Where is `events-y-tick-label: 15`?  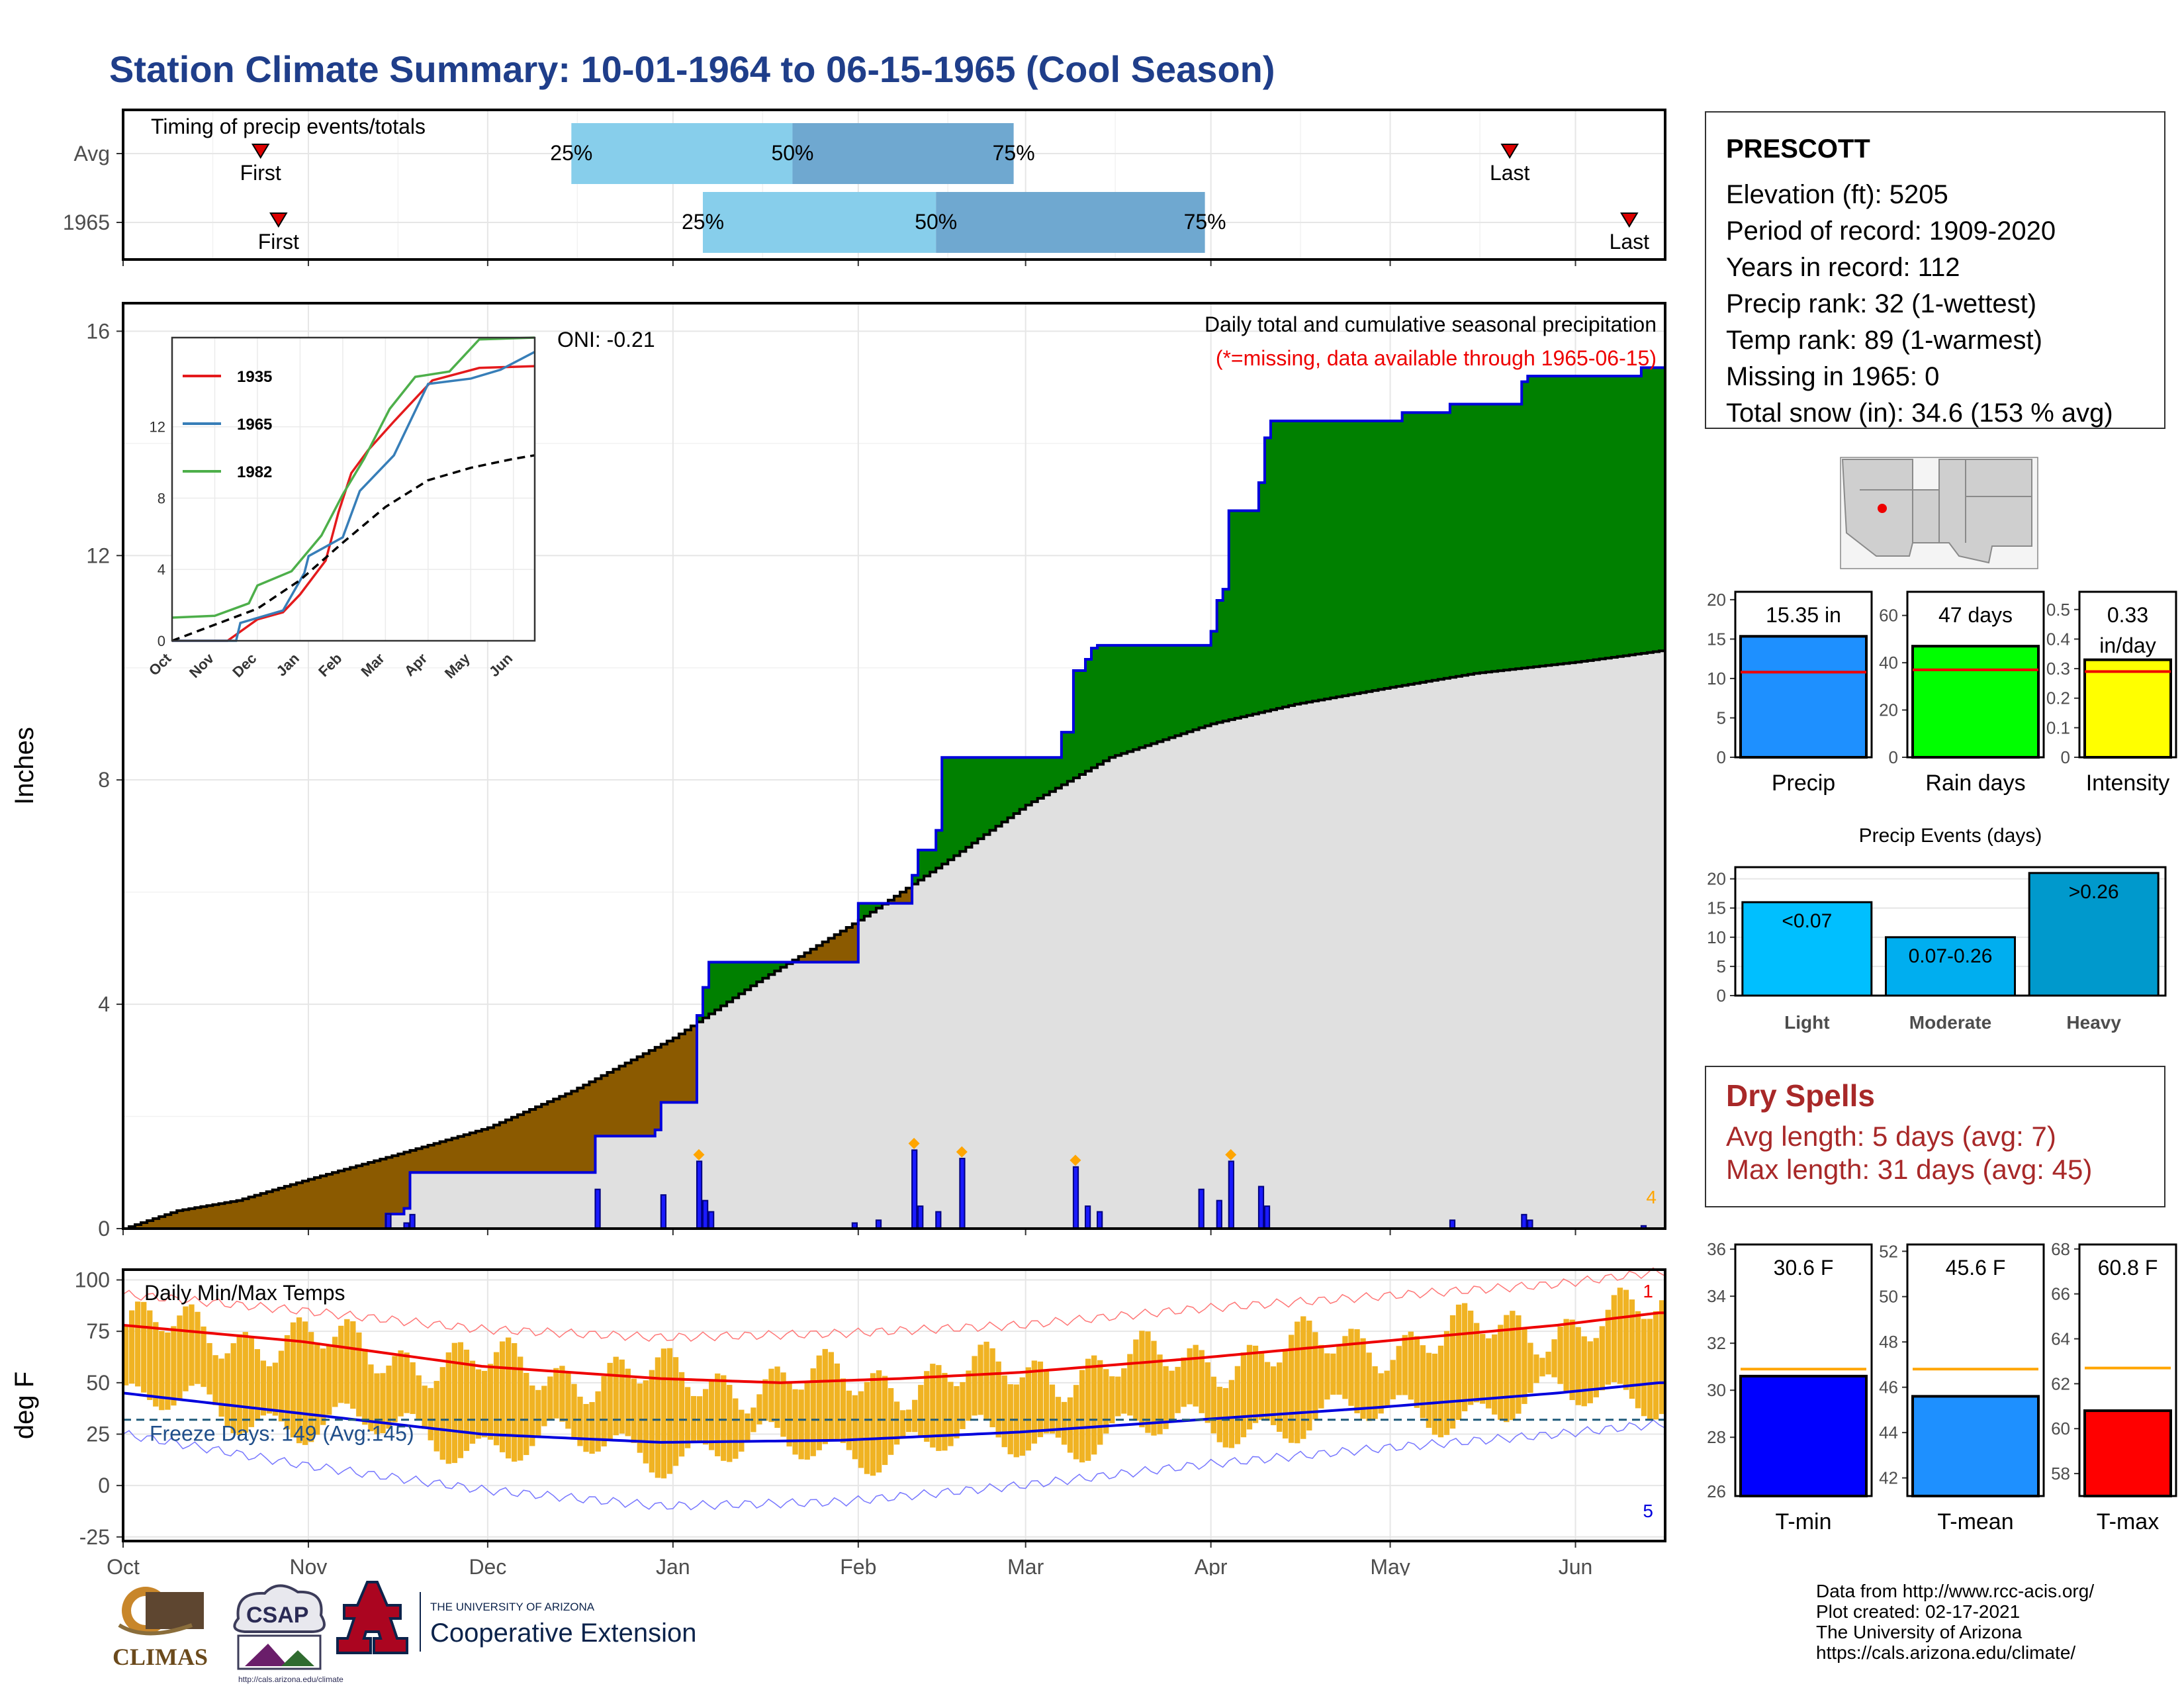
events-y-tick-label: 15 is located at coordinates (1716, 908).